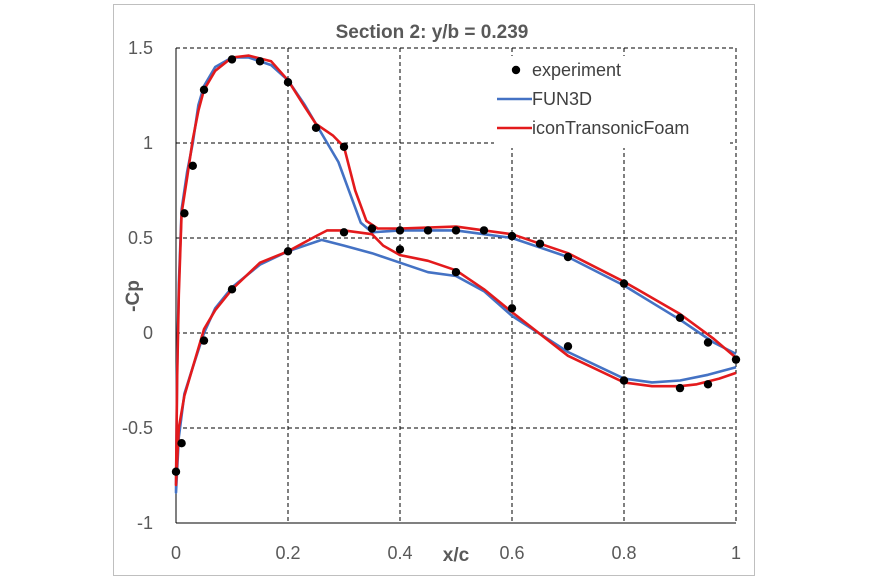 The width and height of the screenshot is (873, 582). Describe the element at coordinates (287, 553) in the screenshot. I see `x-tick-label: 0.2` at that location.